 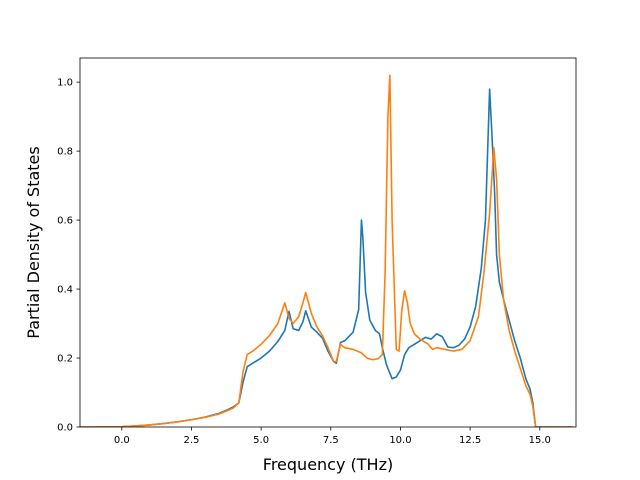 I want to click on x-tick-label: 15.0, so click(x=540, y=440).